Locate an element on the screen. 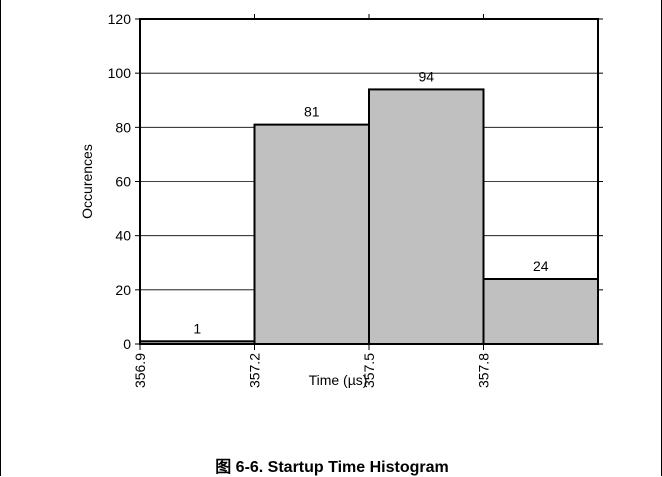 Image resolution: width=662 pixels, height=477 pixels. y-tick-label-5: 100 is located at coordinates (120, 73).